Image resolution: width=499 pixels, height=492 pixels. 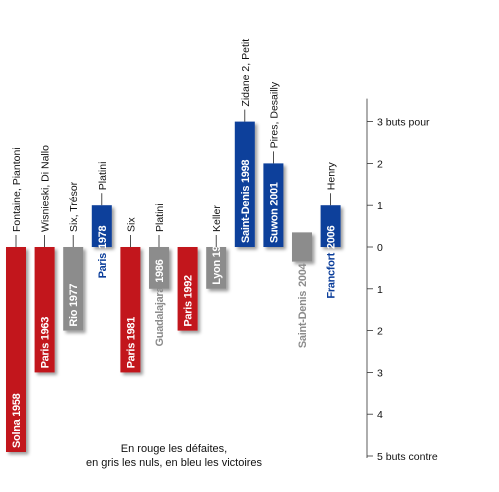 What do you see at coordinates (131, 224) in the screenshot?
I see `scorers-label: Six` at bounding box center [131, 224].